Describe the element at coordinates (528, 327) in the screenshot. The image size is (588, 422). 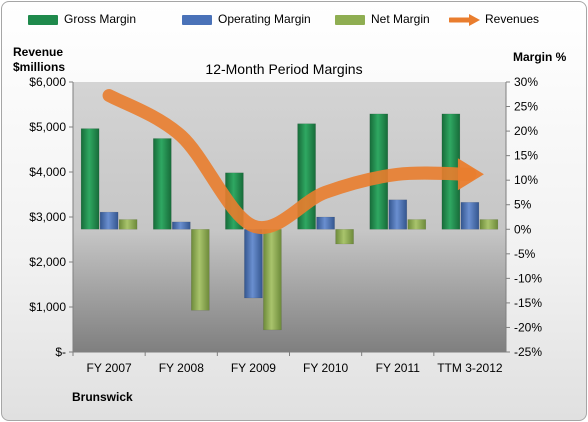
I see `right-tick-label-10: -20%` at that location.